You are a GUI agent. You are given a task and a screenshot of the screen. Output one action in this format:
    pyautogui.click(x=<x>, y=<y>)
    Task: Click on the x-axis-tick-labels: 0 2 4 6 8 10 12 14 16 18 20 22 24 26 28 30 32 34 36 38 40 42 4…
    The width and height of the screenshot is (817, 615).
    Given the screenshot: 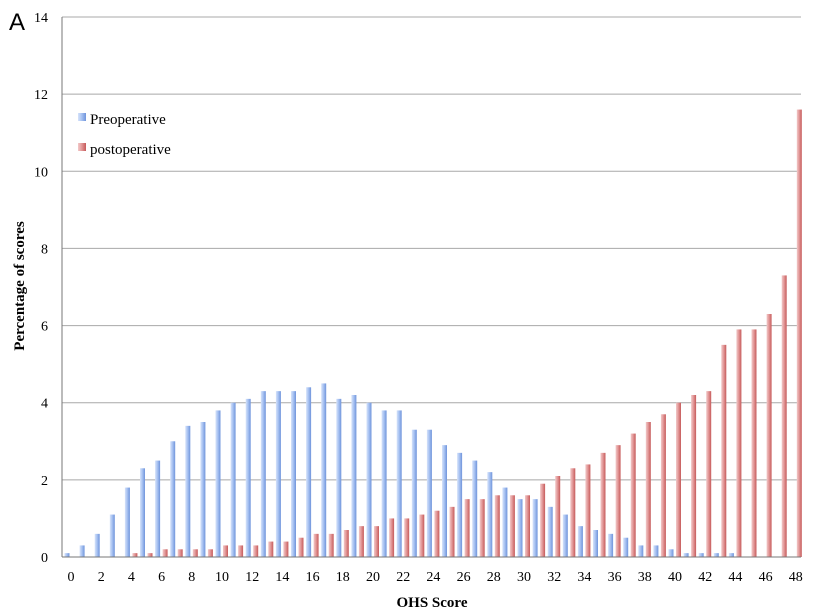 What is the action you would take?
    pyautogui.click(x=435, y=577)
    